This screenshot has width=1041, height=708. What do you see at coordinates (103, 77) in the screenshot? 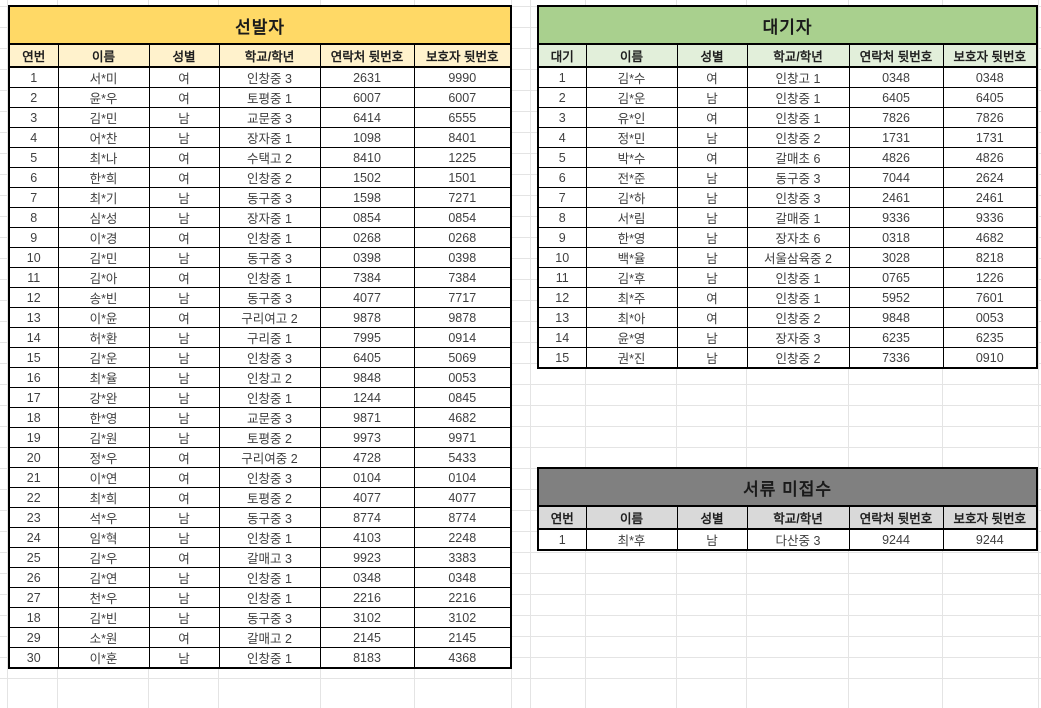
I see `cell: 서*미` at bounding box center [103, 77].